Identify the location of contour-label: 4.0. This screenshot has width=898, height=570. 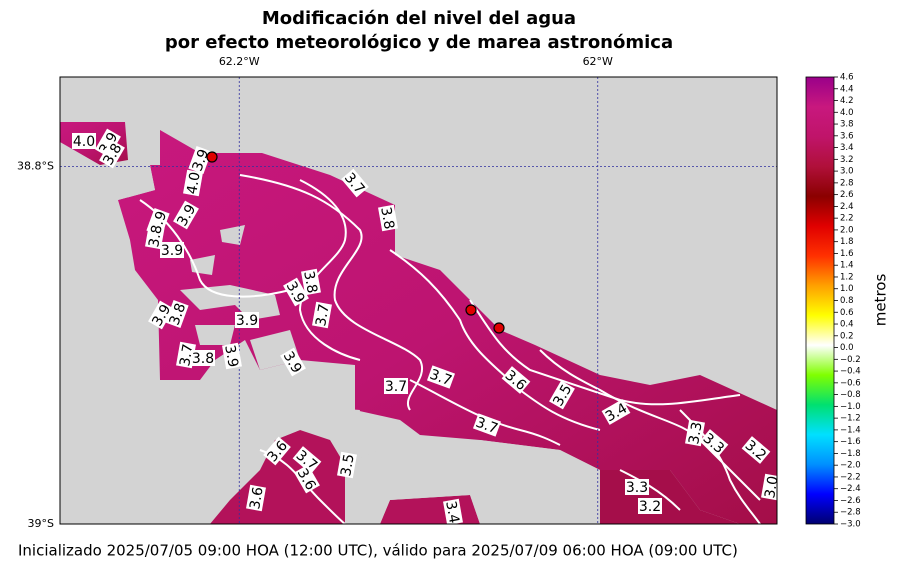
(193, 183).